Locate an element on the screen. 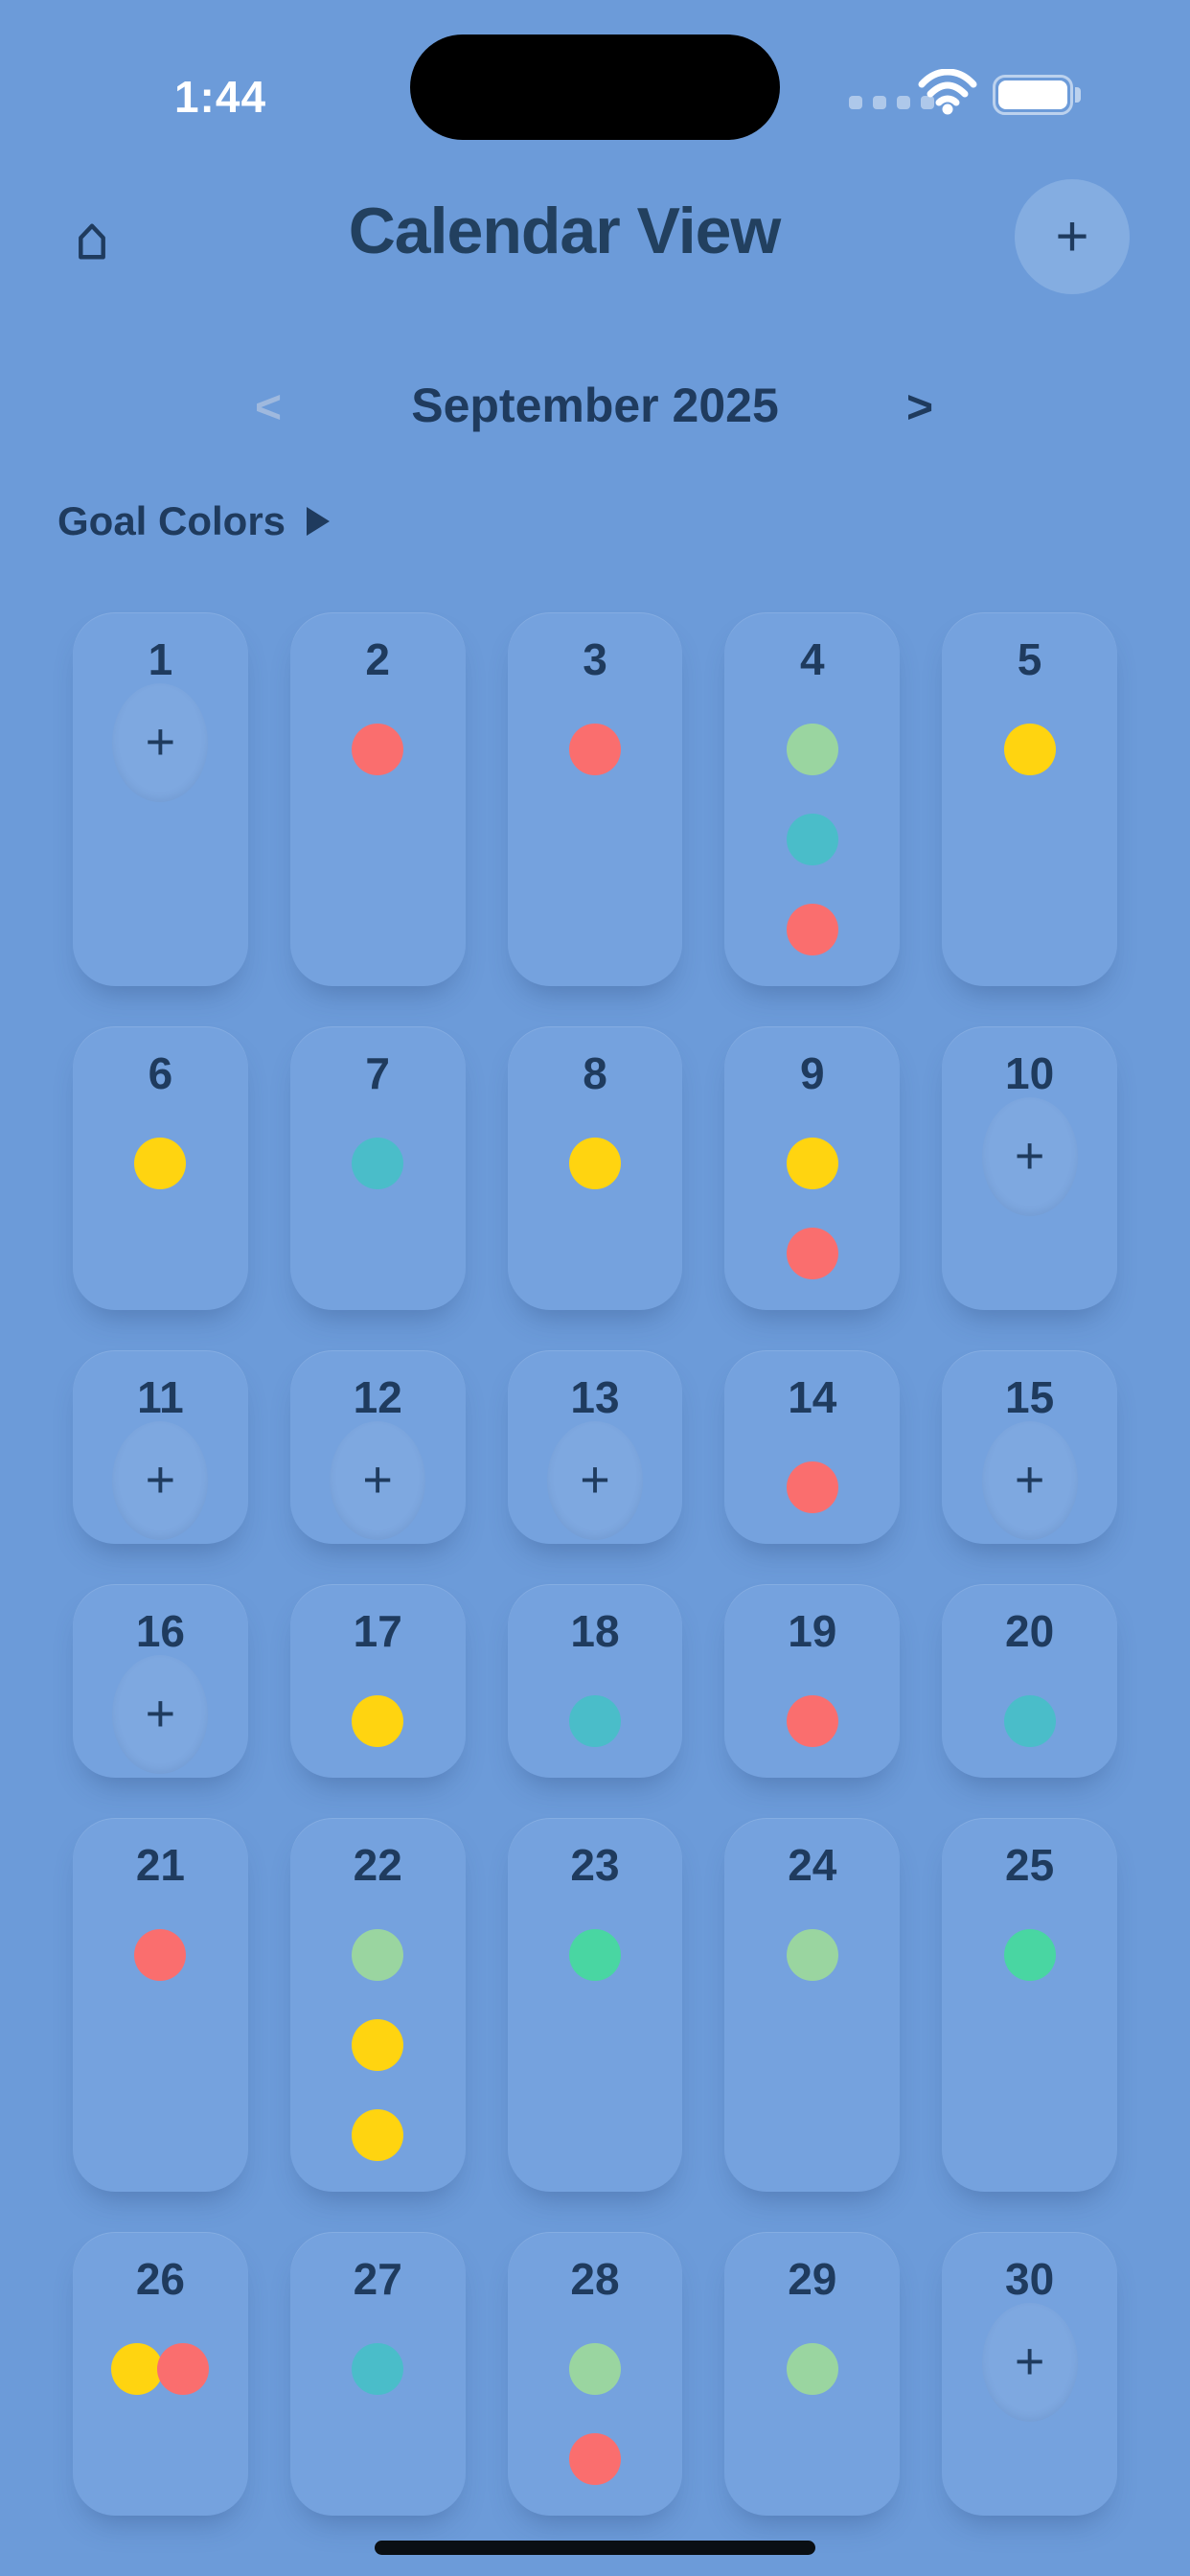 The image size is (1190, 2576). day-number: 27 is located at coordinates (378, 2279).